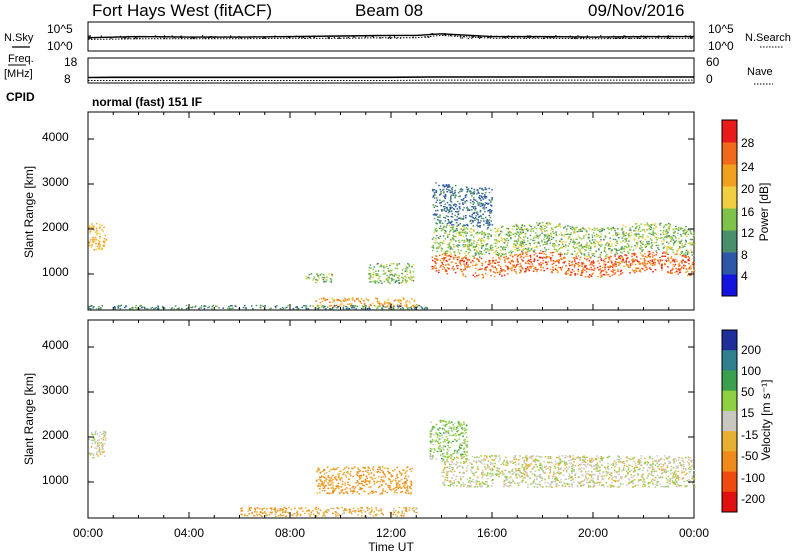  What do you see at coordinates (748, 233) in the screenshot?
I see `power-cbar-tick-12: 12` at bounding box center [748, 233].